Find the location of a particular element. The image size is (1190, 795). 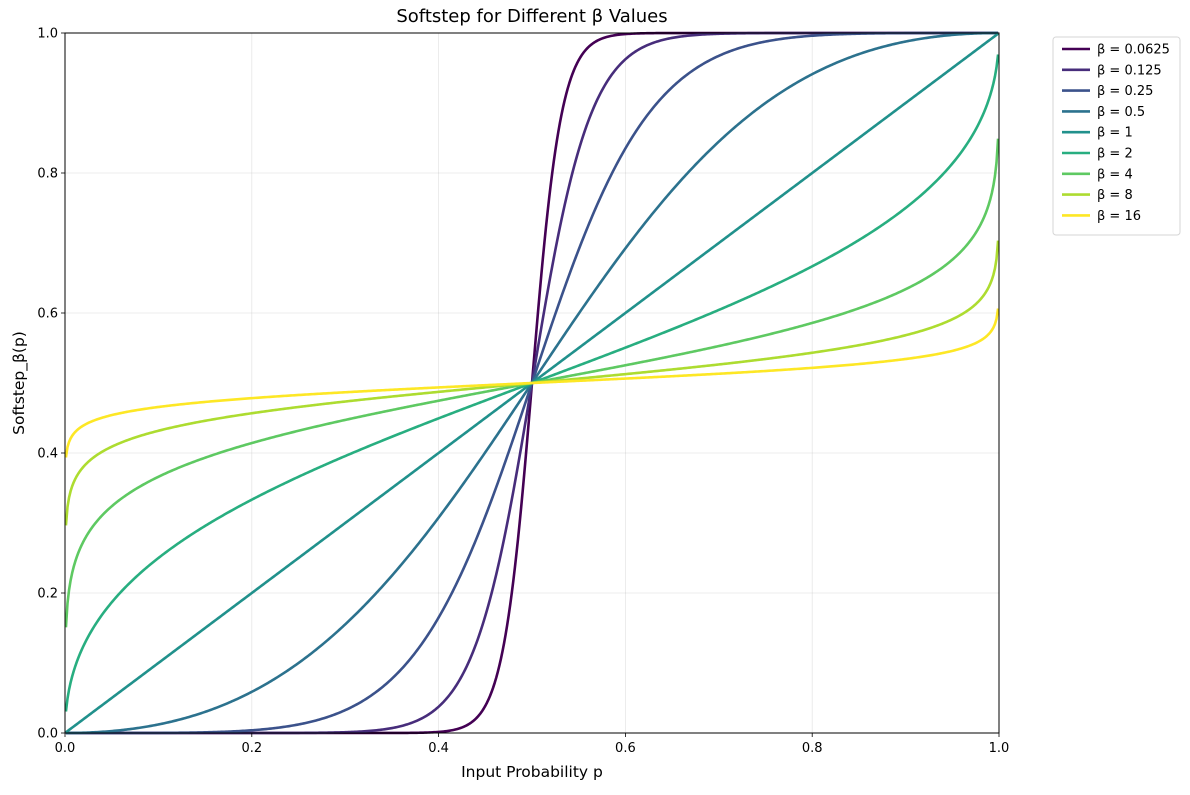

y-axis-label: Softstep_β(p) is located at coordinates (19, 383).